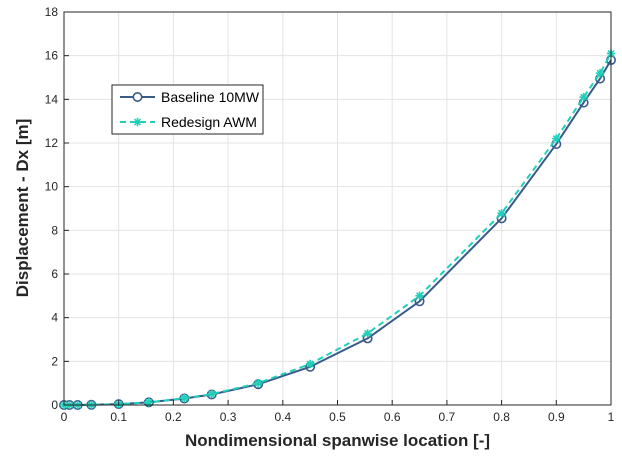 This screenshot has width=622, height=456. What do you see at coordinates (52, 99) in the screenshot?
I see `y-tick-label: 14` at bounding box center [52, 99].